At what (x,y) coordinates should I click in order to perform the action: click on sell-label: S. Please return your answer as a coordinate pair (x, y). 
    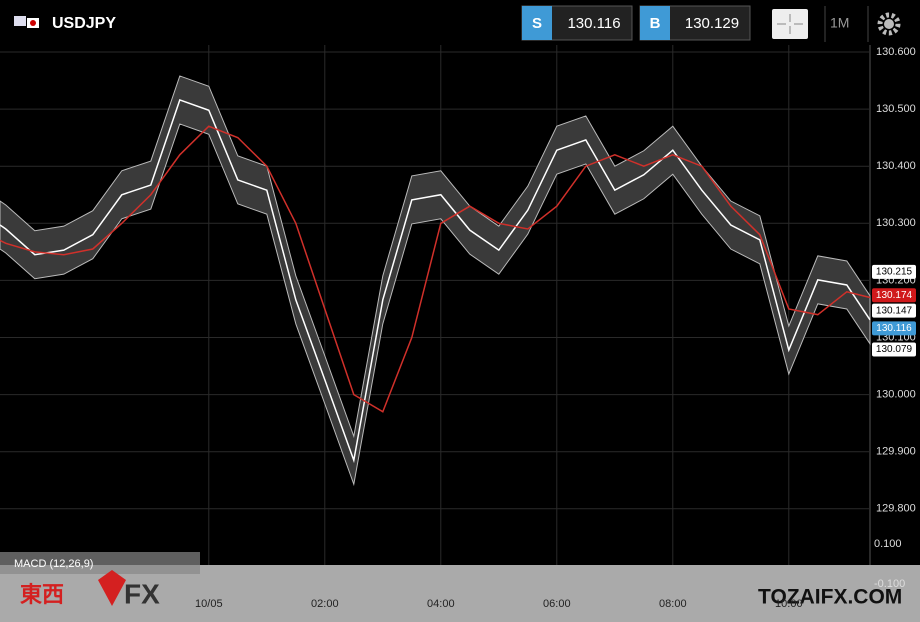
    Looking at the image, I should click on (537, 23).